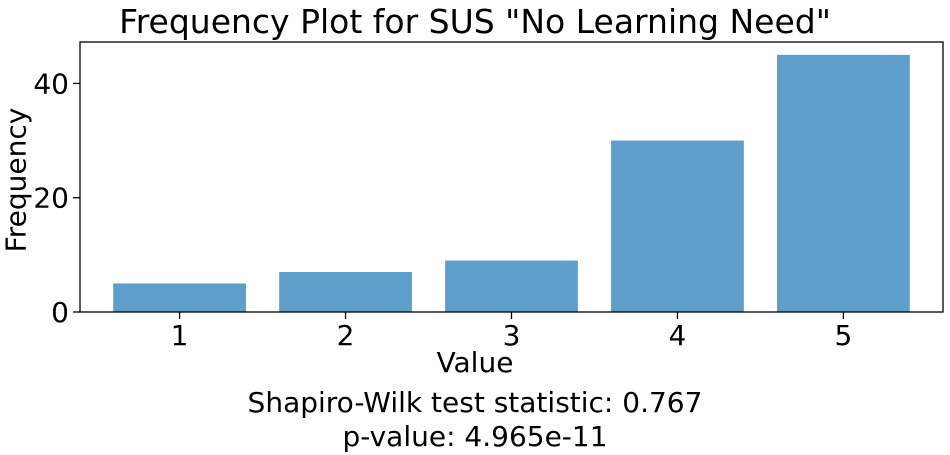 This screenshot has height=455, width=950. Describe the element at coordinates (51, 198) in the screenshot. I see `y-tick-label-20: 20` at that location.